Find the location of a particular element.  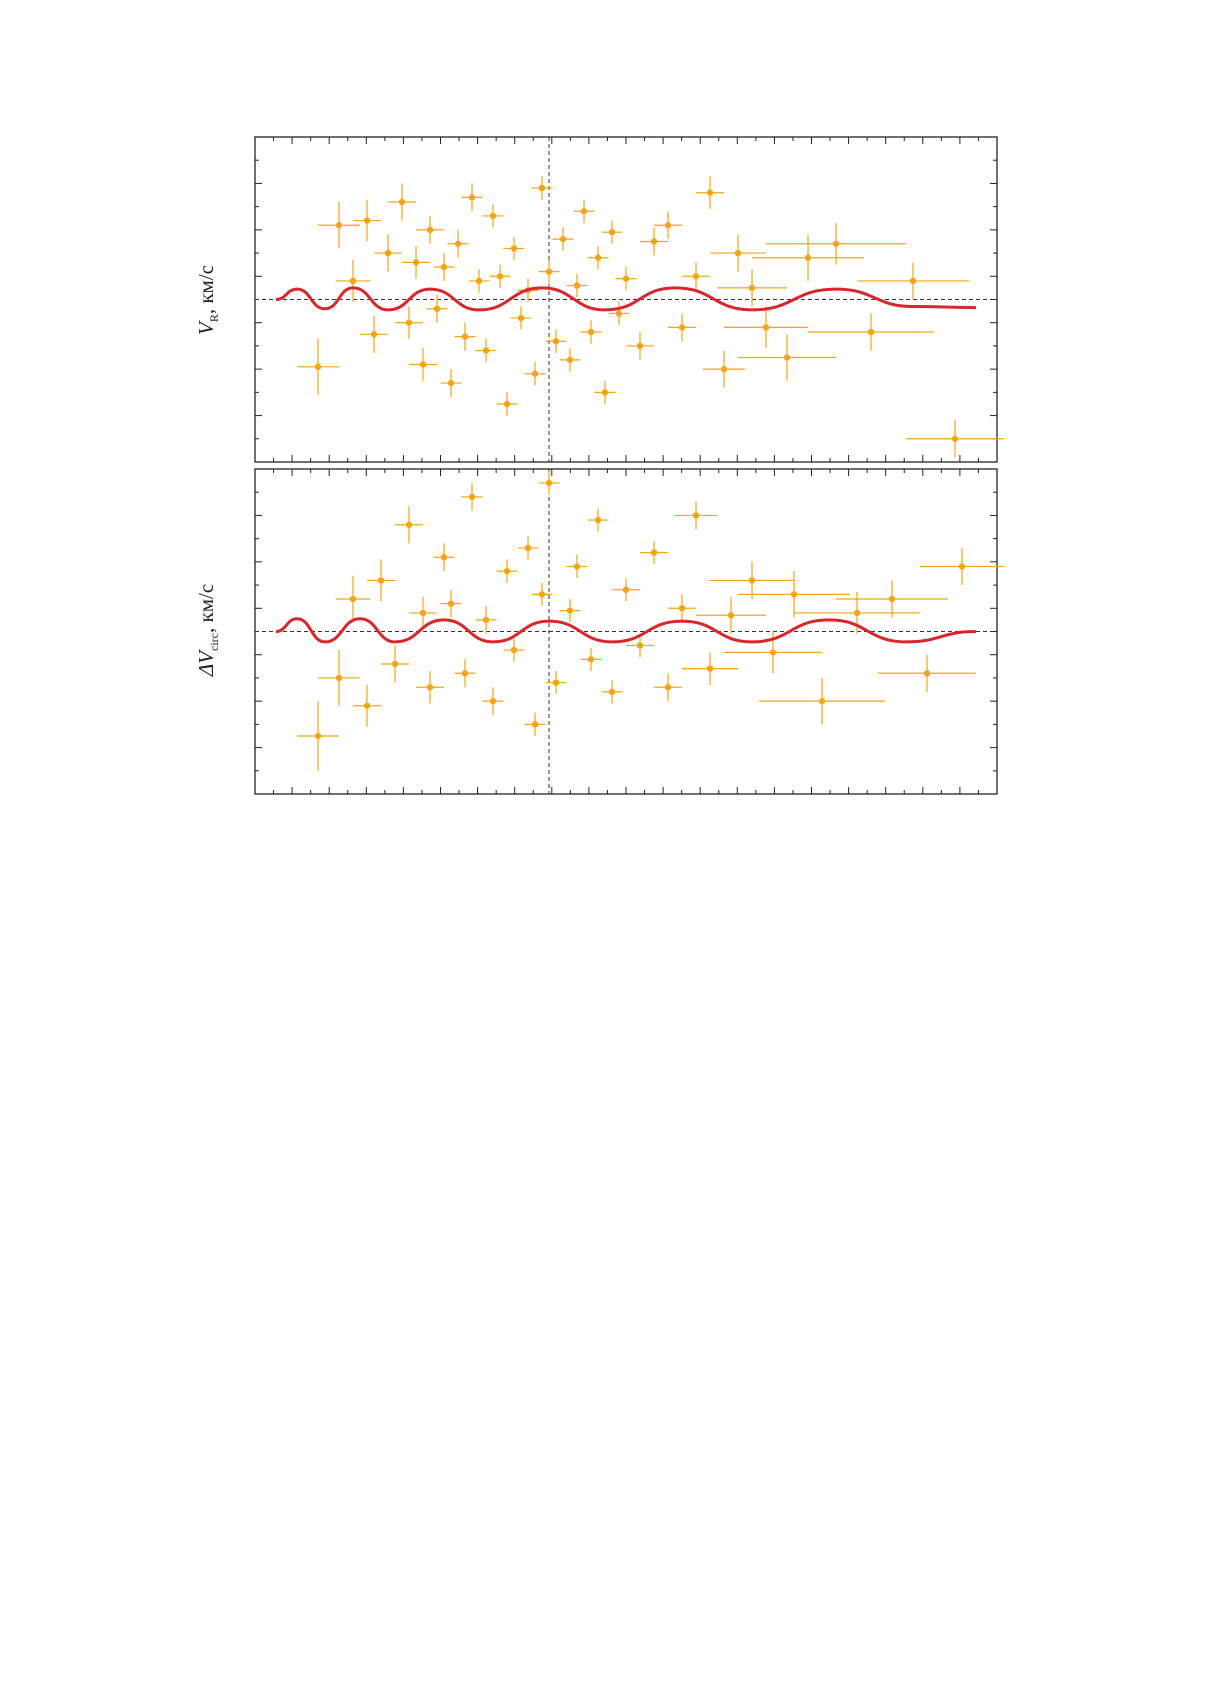

panel-bottom-ticks is located at coordinates (626, 631).